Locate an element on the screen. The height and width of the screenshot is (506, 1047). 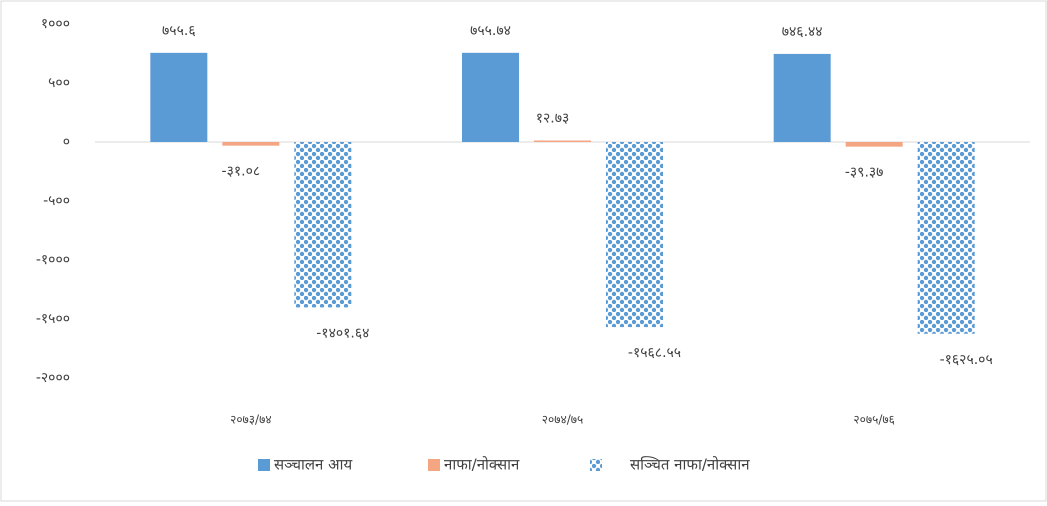
data-label: ७५५.७४ is located at coordinates (490, 31).